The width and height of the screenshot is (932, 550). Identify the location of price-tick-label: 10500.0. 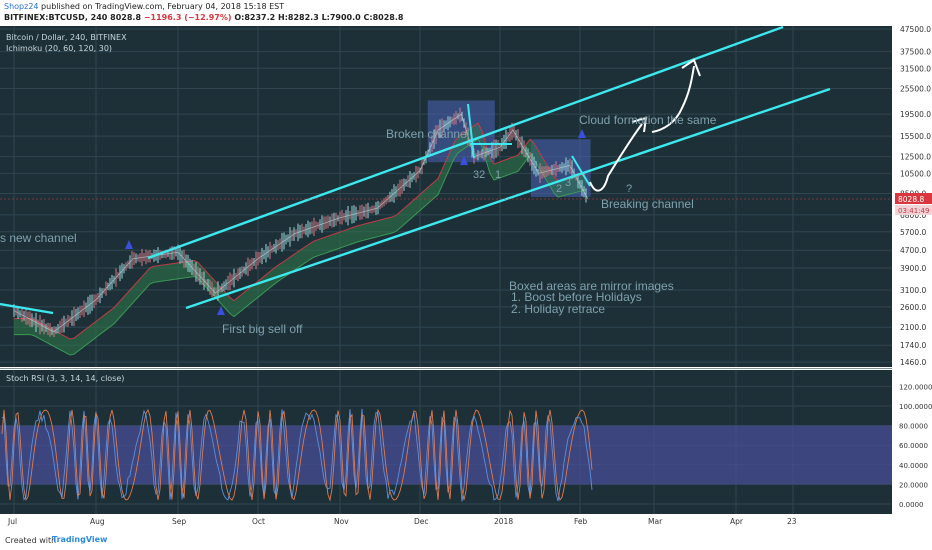
(915, 173).